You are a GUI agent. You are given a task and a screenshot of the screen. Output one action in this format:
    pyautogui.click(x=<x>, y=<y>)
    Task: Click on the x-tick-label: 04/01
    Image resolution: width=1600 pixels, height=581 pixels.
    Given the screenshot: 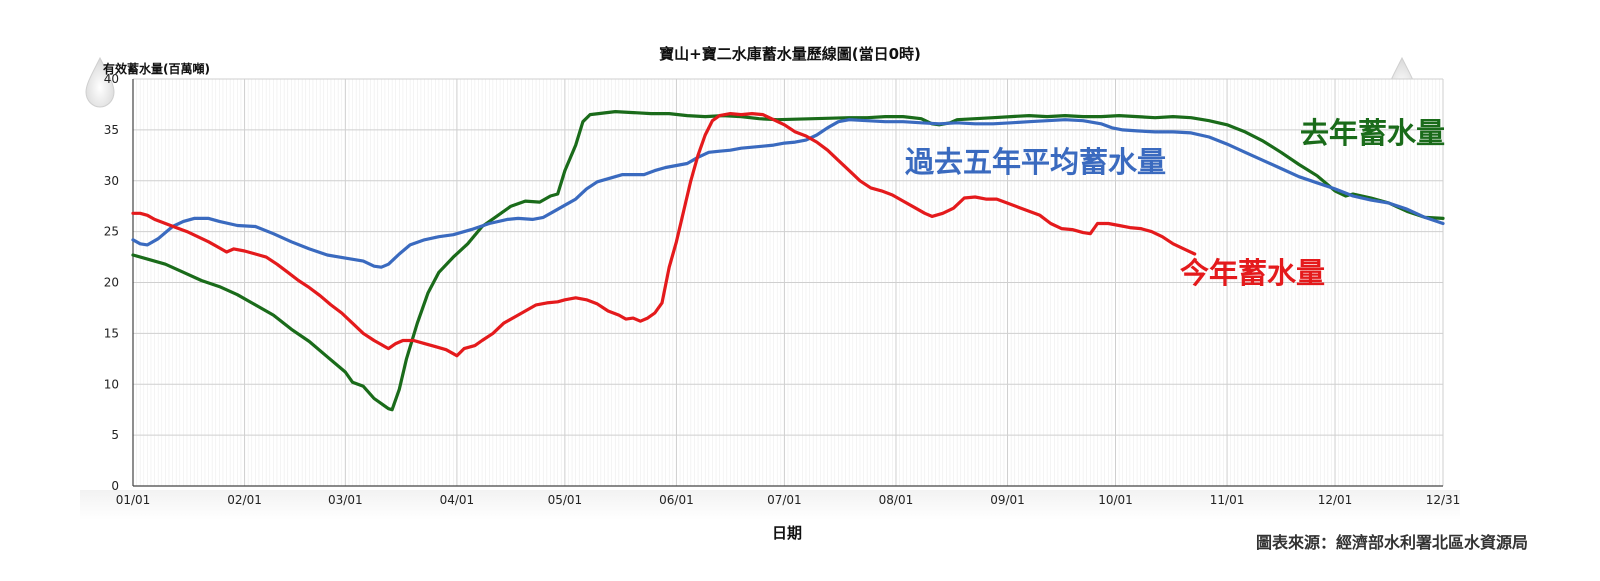 What is the action you would take?
    pyautogui.click(x=457, y=500)
    